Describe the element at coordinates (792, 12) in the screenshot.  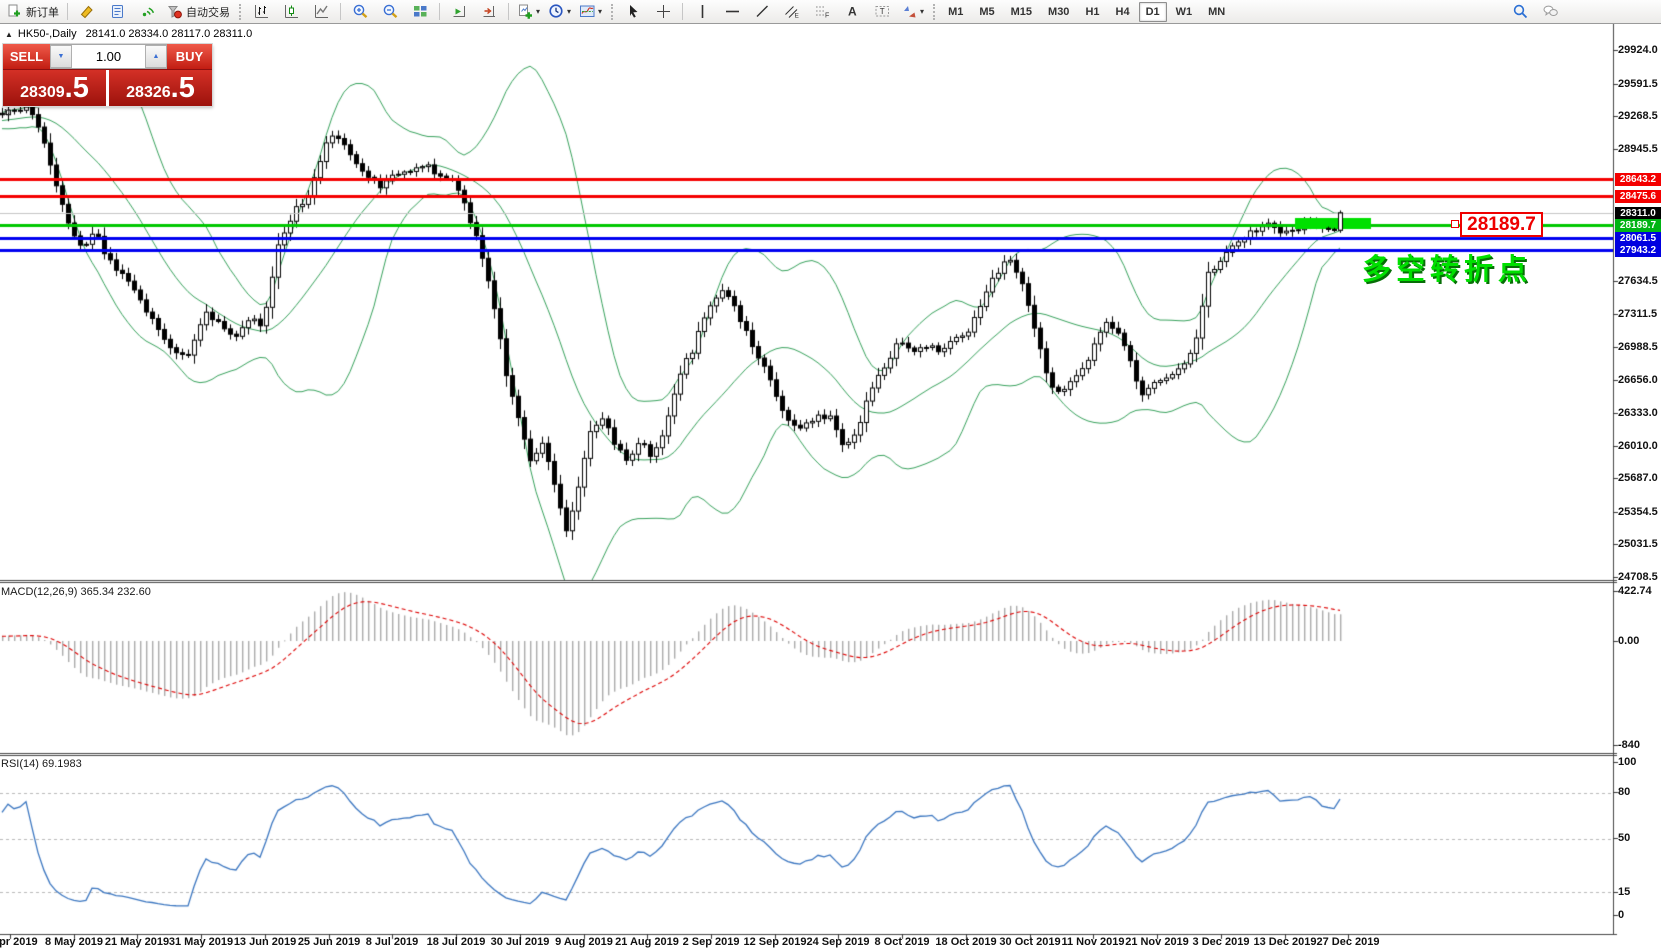
I see `equidistant-channel-button: E` at that location.